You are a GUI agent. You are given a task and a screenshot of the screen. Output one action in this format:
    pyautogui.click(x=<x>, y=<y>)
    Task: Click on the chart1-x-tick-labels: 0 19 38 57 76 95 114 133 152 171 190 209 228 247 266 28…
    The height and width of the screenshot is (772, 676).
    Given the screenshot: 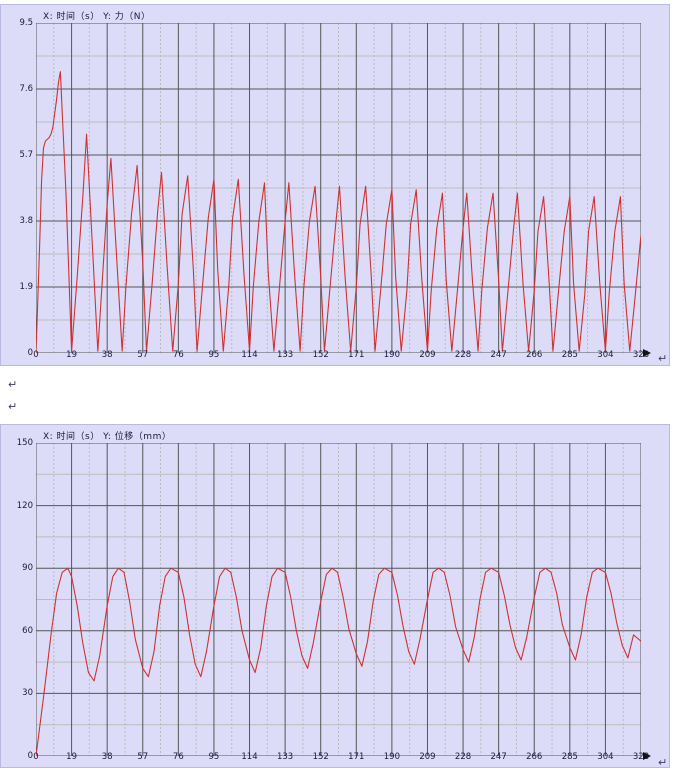 What is the action you would take?
    pyautogui.click(x=335, y=357)
    